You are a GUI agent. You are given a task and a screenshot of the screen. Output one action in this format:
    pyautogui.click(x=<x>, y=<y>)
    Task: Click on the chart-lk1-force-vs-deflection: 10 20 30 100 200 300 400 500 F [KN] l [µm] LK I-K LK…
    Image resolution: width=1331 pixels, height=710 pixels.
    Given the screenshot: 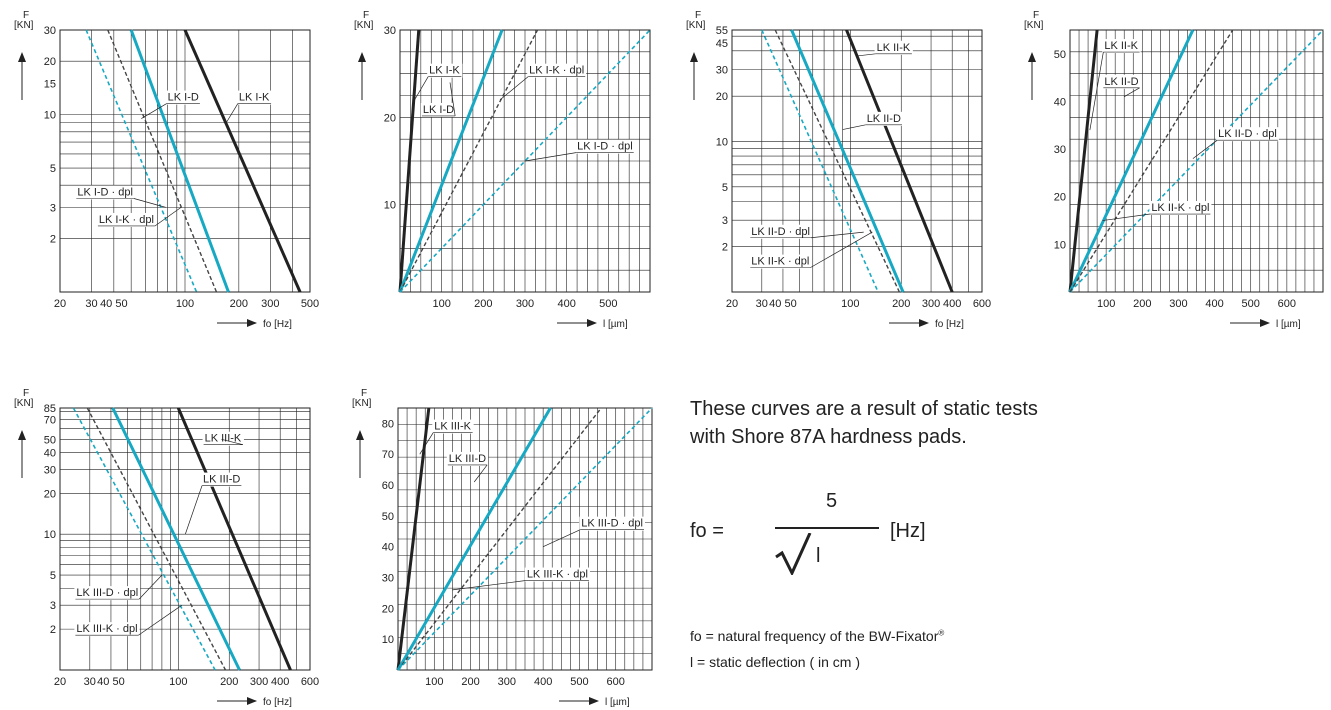 What is the action you would take?
    pyautogui.click(x=502, y=170)
    